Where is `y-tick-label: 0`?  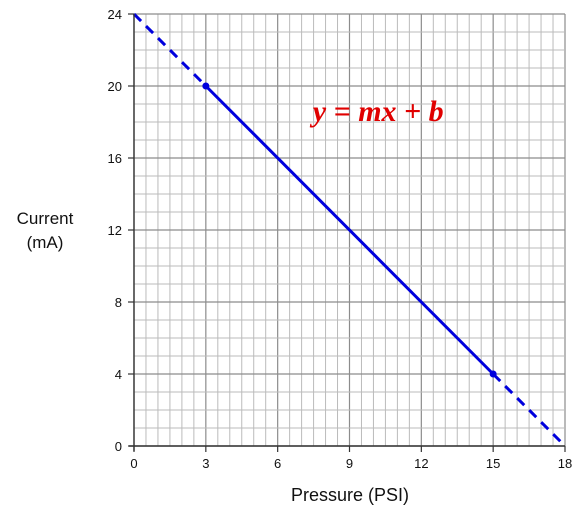
y-tick-label: 0 is located at coordinates (118, 446).